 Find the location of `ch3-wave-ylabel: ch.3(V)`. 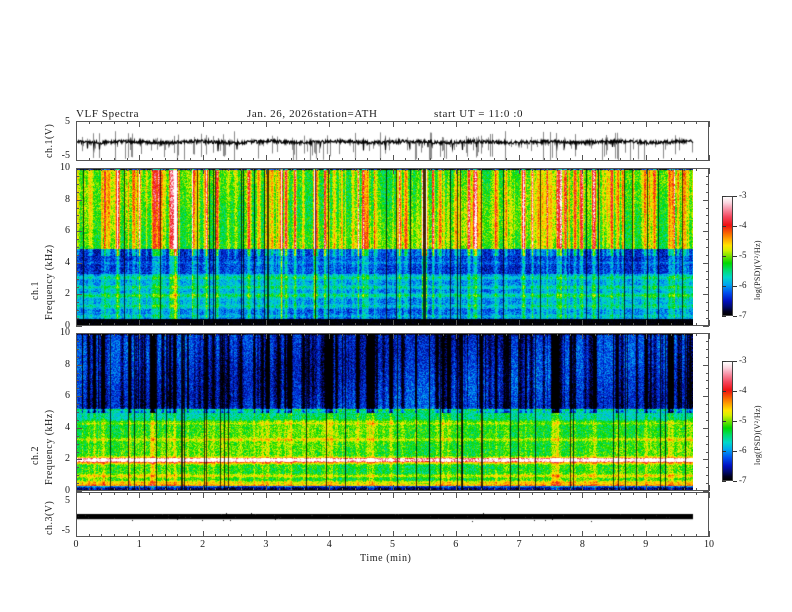

ch3-wave-ylabel: ch.3(V) is located at coordinates (49, 517).